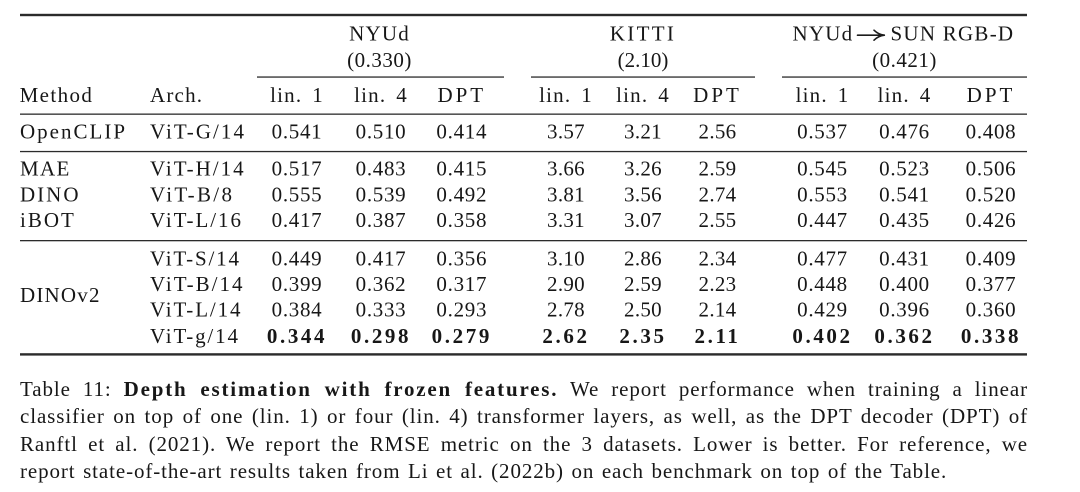  I want to click on svg-text: DINOv2, so click(60, 295).